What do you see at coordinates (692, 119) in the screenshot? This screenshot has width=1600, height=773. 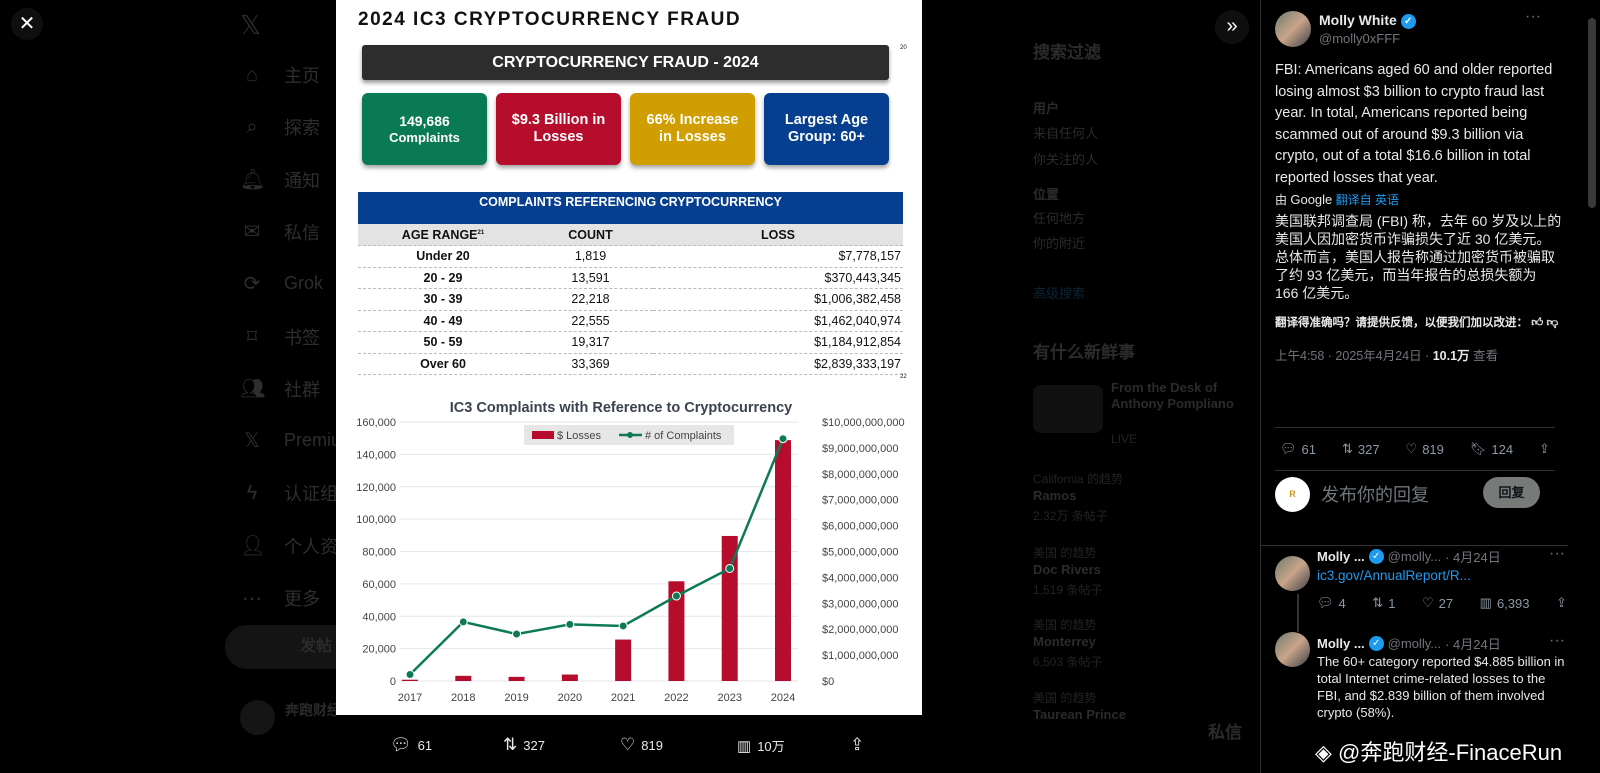 I see `tile-line: 66% Increase` at bounding box center [692, 119].